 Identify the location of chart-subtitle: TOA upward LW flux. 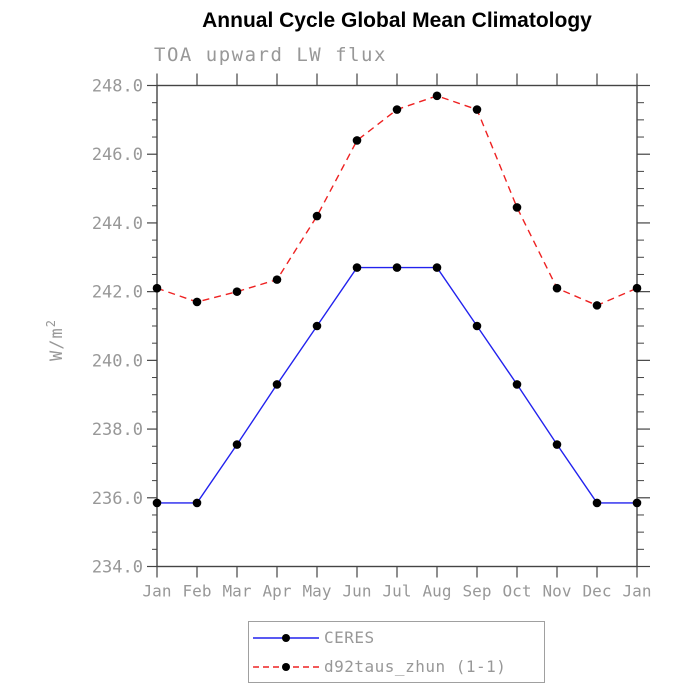
(270, 55).